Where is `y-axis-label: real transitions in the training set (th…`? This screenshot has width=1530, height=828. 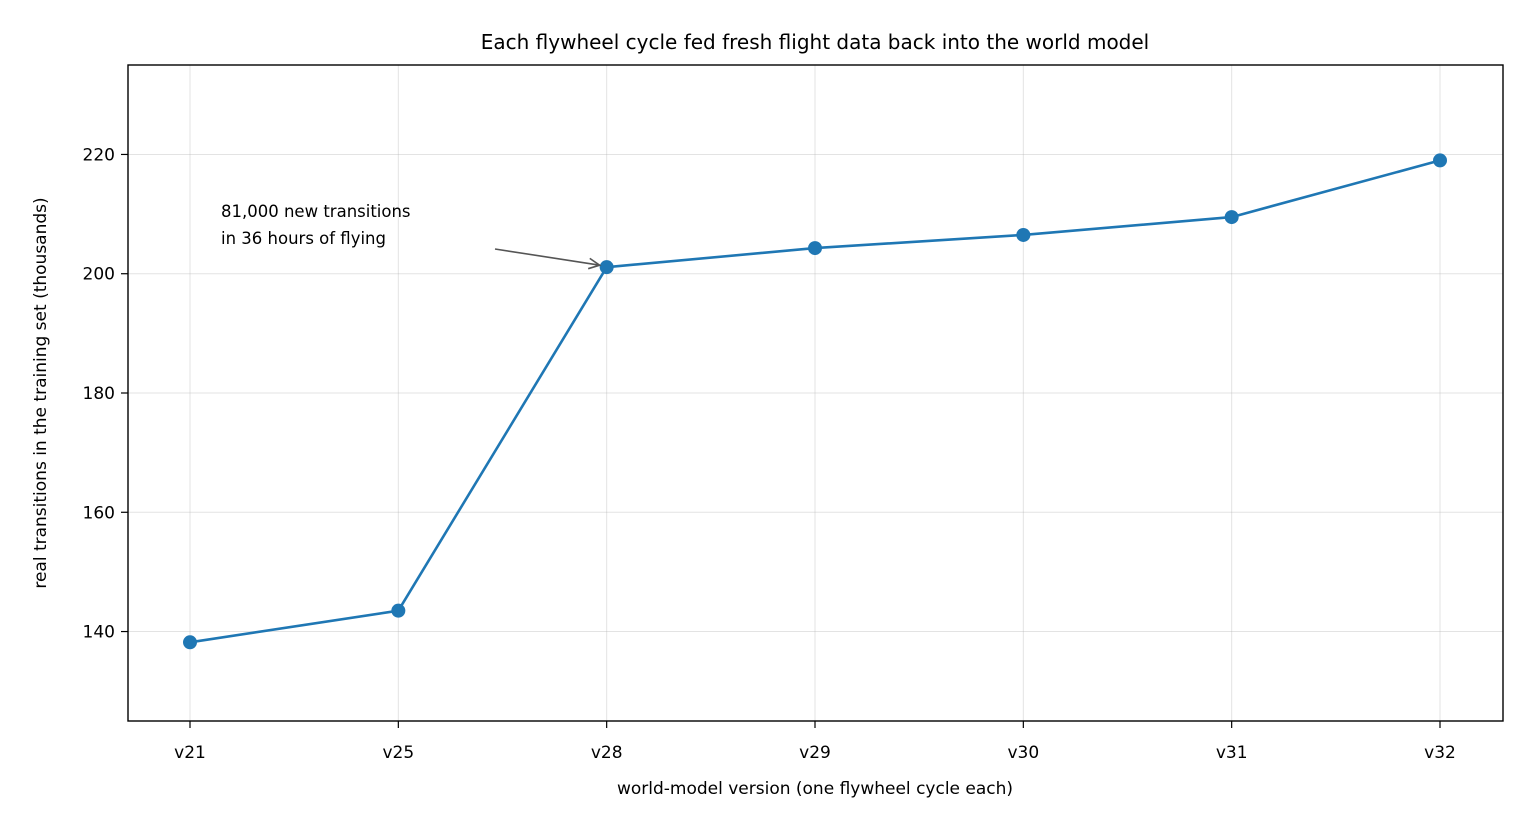
y-axis-label: real transitions in the training set (th… is located at coordinates (41, 392).